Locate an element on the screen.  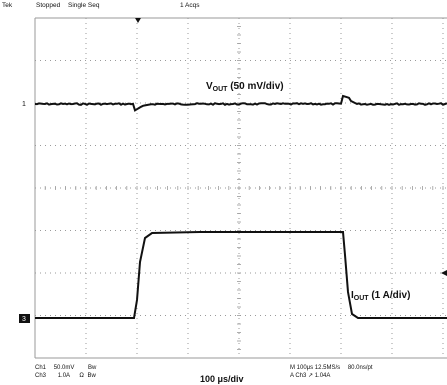
acquisition-count: 1 Acqs is located at coordinates (190, 5).